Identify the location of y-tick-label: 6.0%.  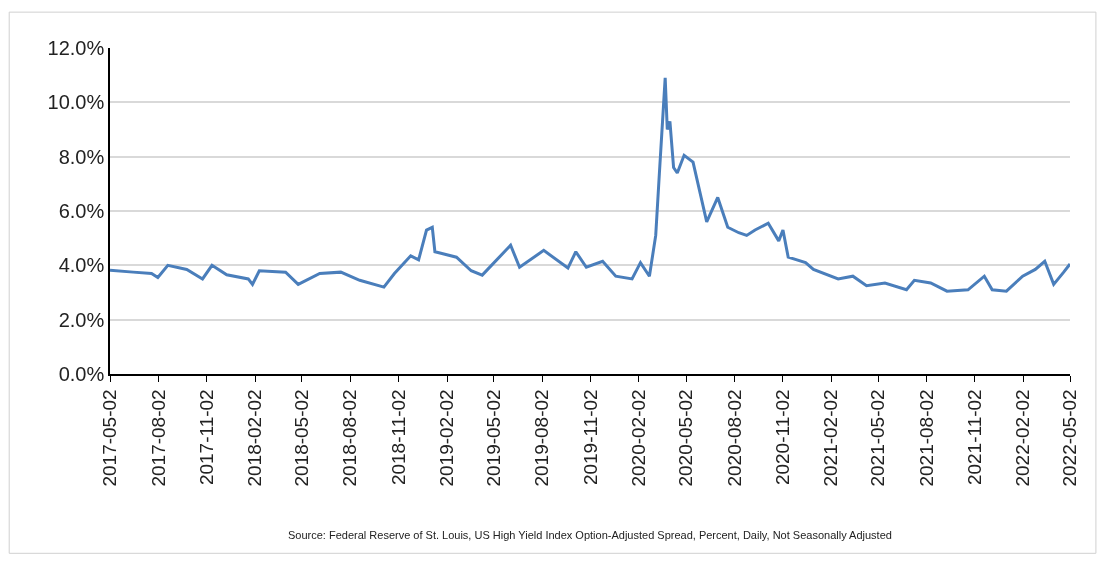
(81, 211).